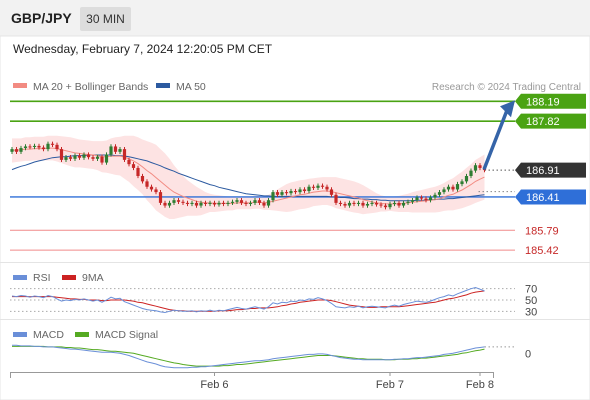  What do you see at coordinates (543, 102) in the screenshot?
I see `level-label: 188.19` at bounding box center [543, 102].